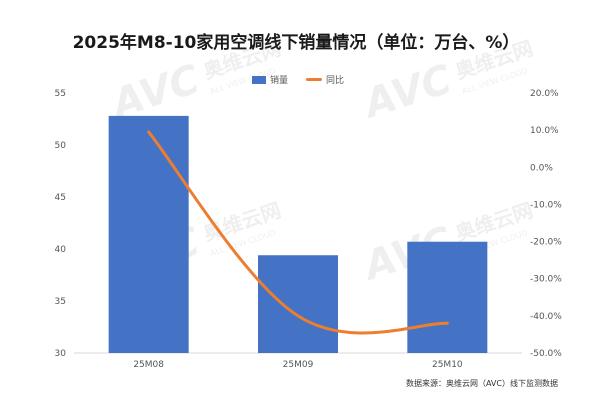 This screenshot has height=416, width=592. Describe the element at coordinates (279, 81) in the screenshot. I see `legend-label-sales: 销量` at that location.